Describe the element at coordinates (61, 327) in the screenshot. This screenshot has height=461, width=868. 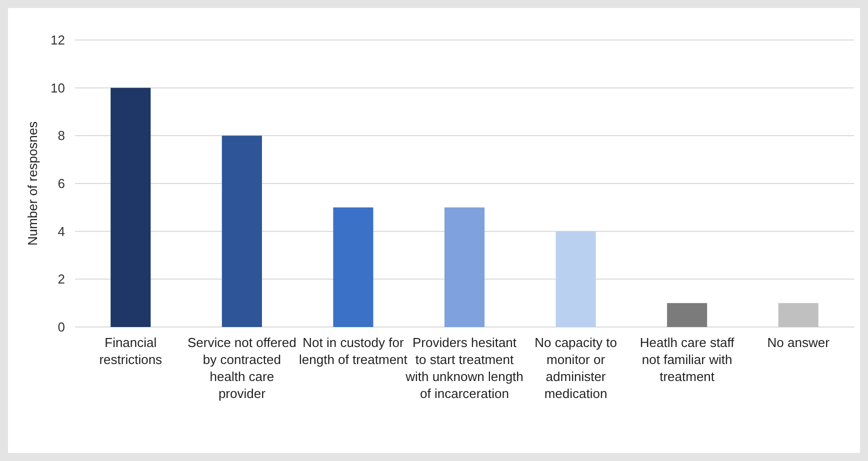
I see `y-tick-label: 0` at that location.